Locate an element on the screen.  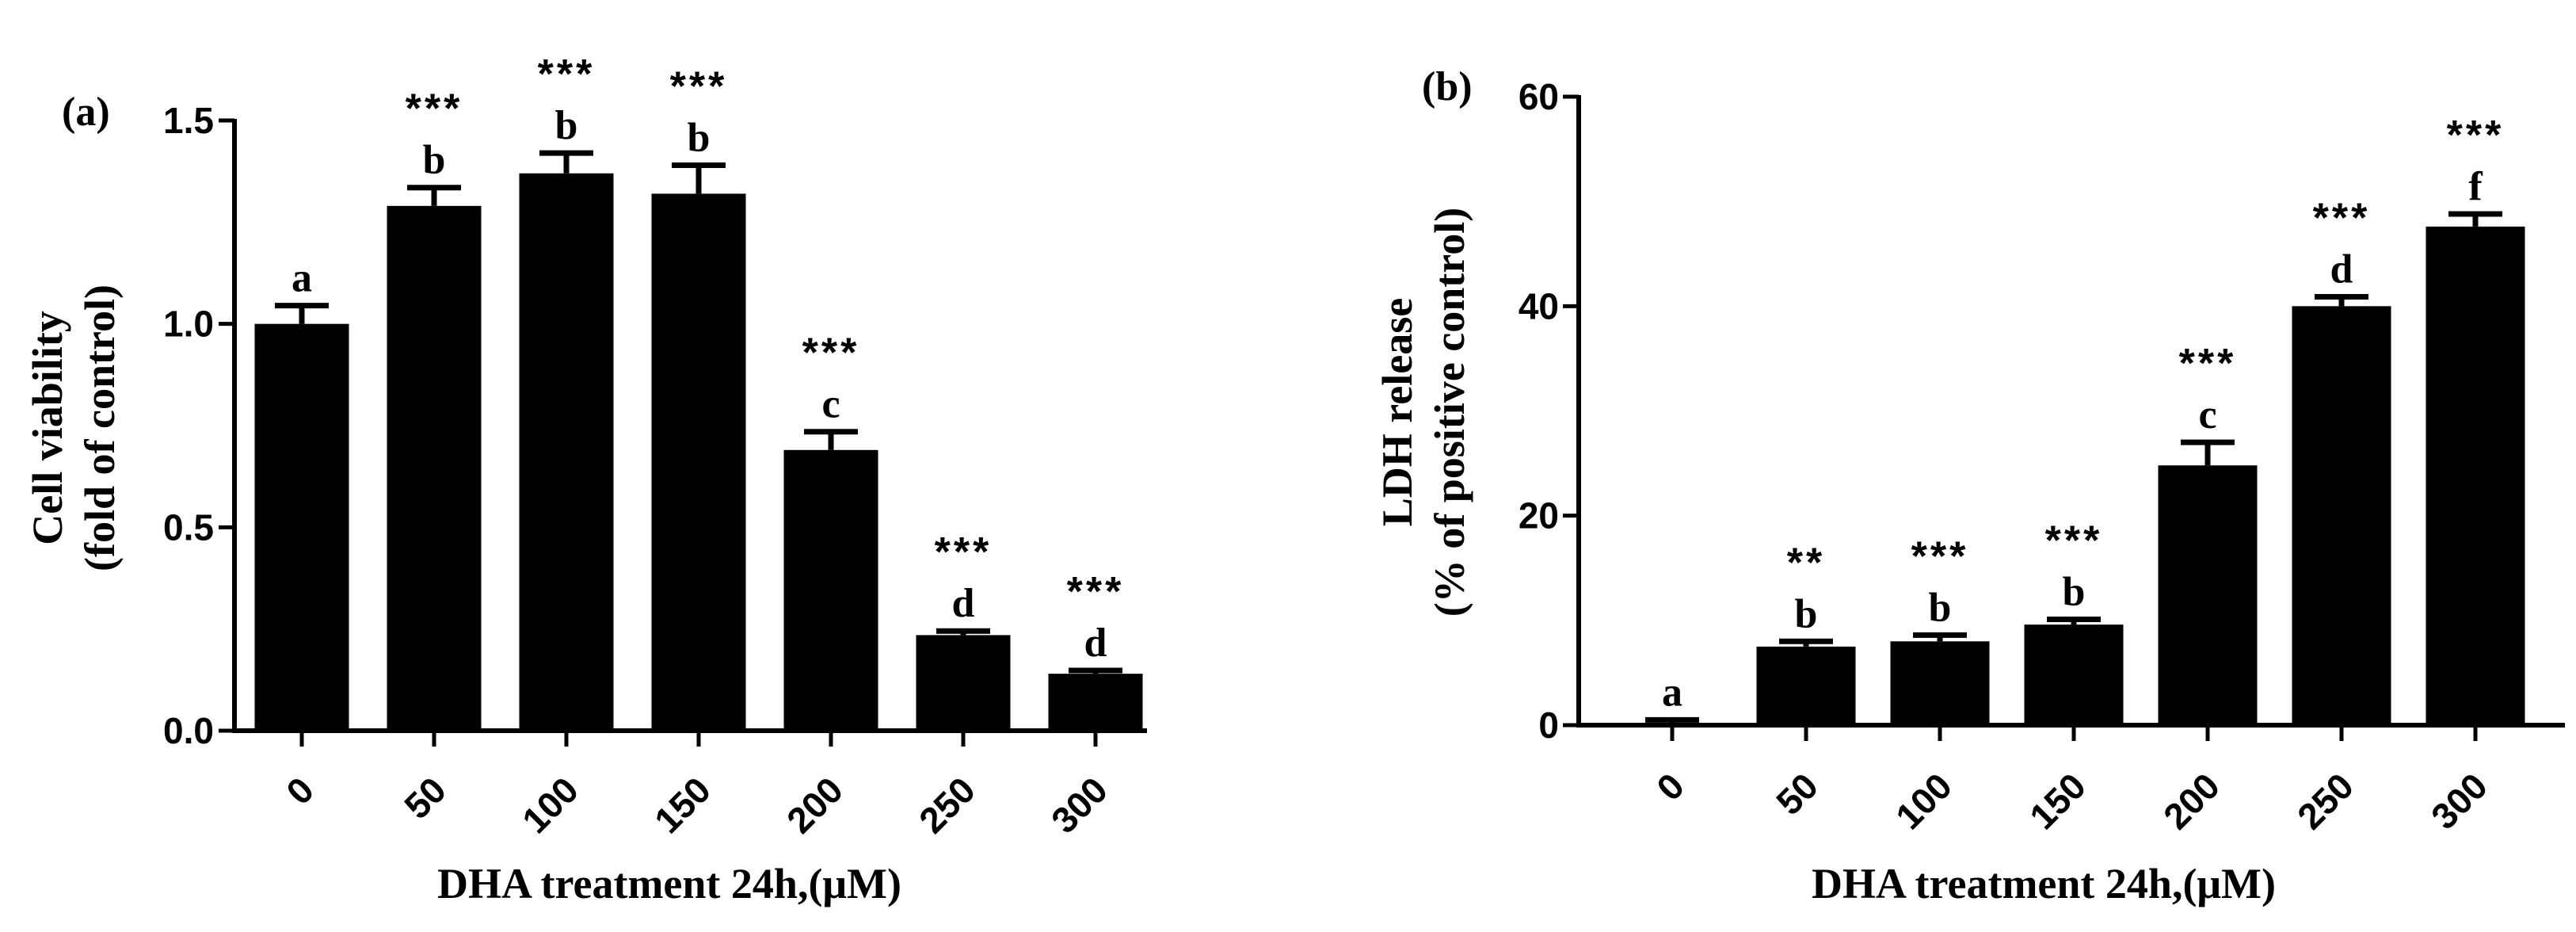
panel-a-group-letter: a is located at coordinates (302, 278).